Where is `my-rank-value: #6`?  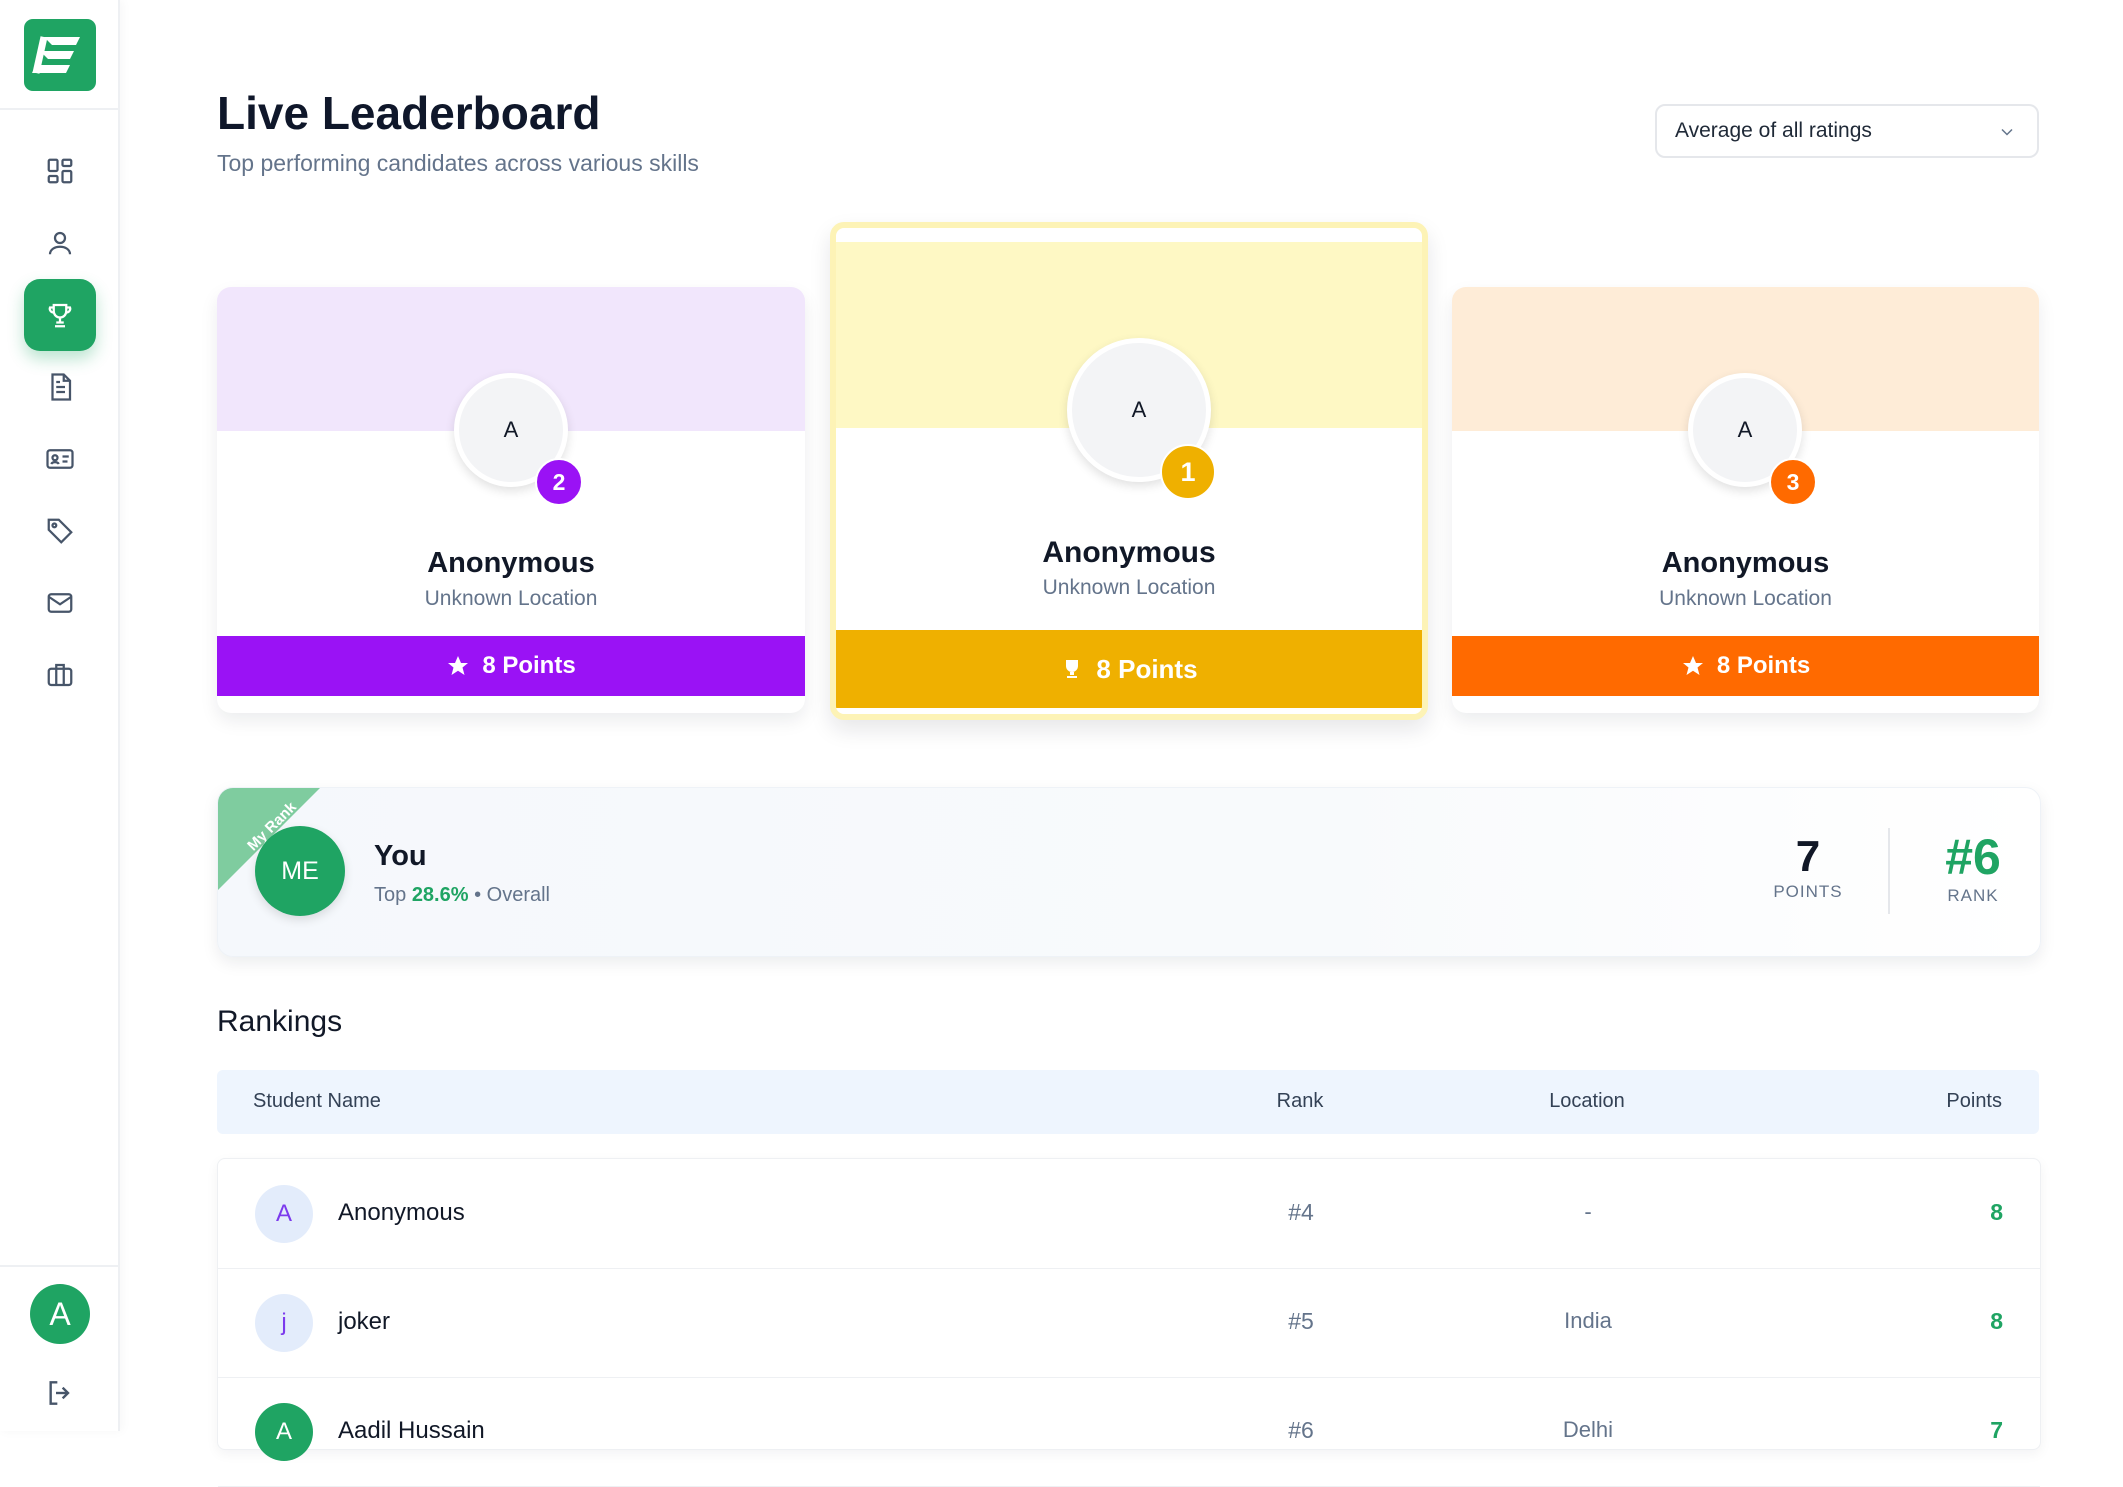
my-rank-value: #6 is located at coordinates (1973, 857).